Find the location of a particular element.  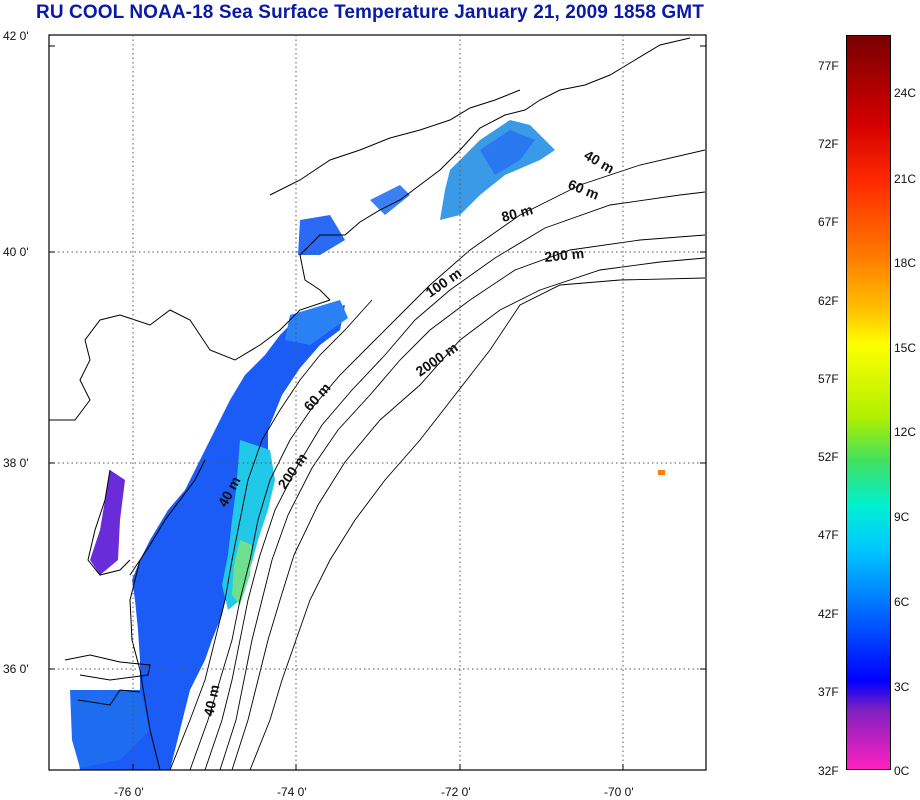

sst-patch-delaware is located at coordinates (316, 322).